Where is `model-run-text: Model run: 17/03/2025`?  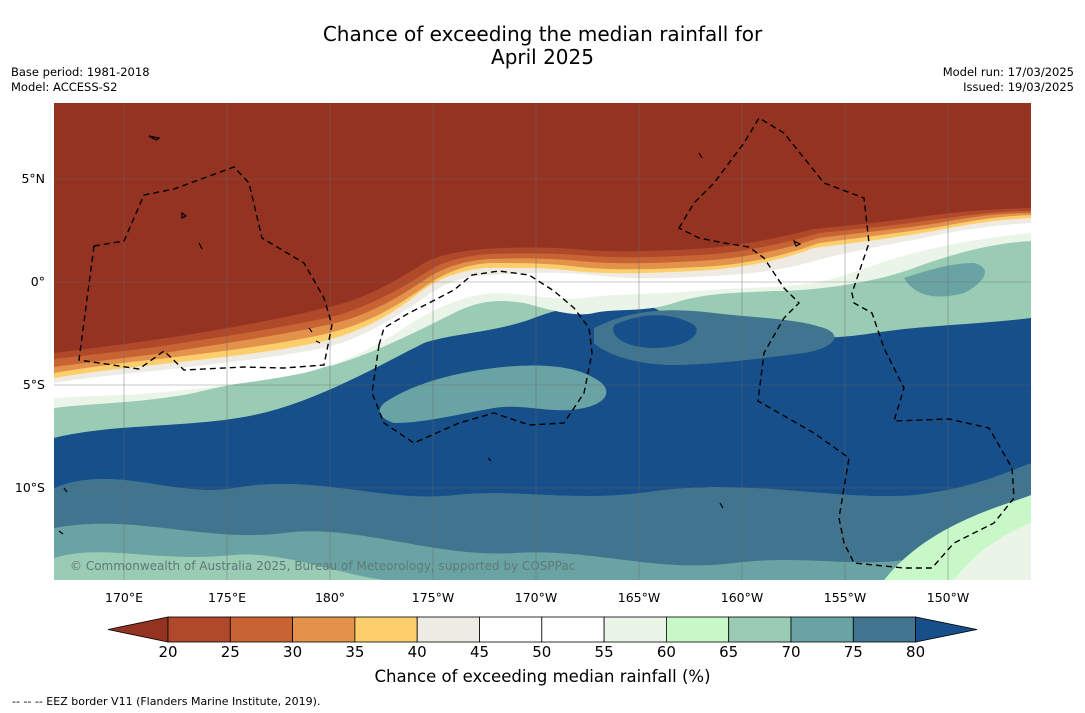 model-run-text: Model run: 17/03/2025 is located at coordinates (1008, 72).